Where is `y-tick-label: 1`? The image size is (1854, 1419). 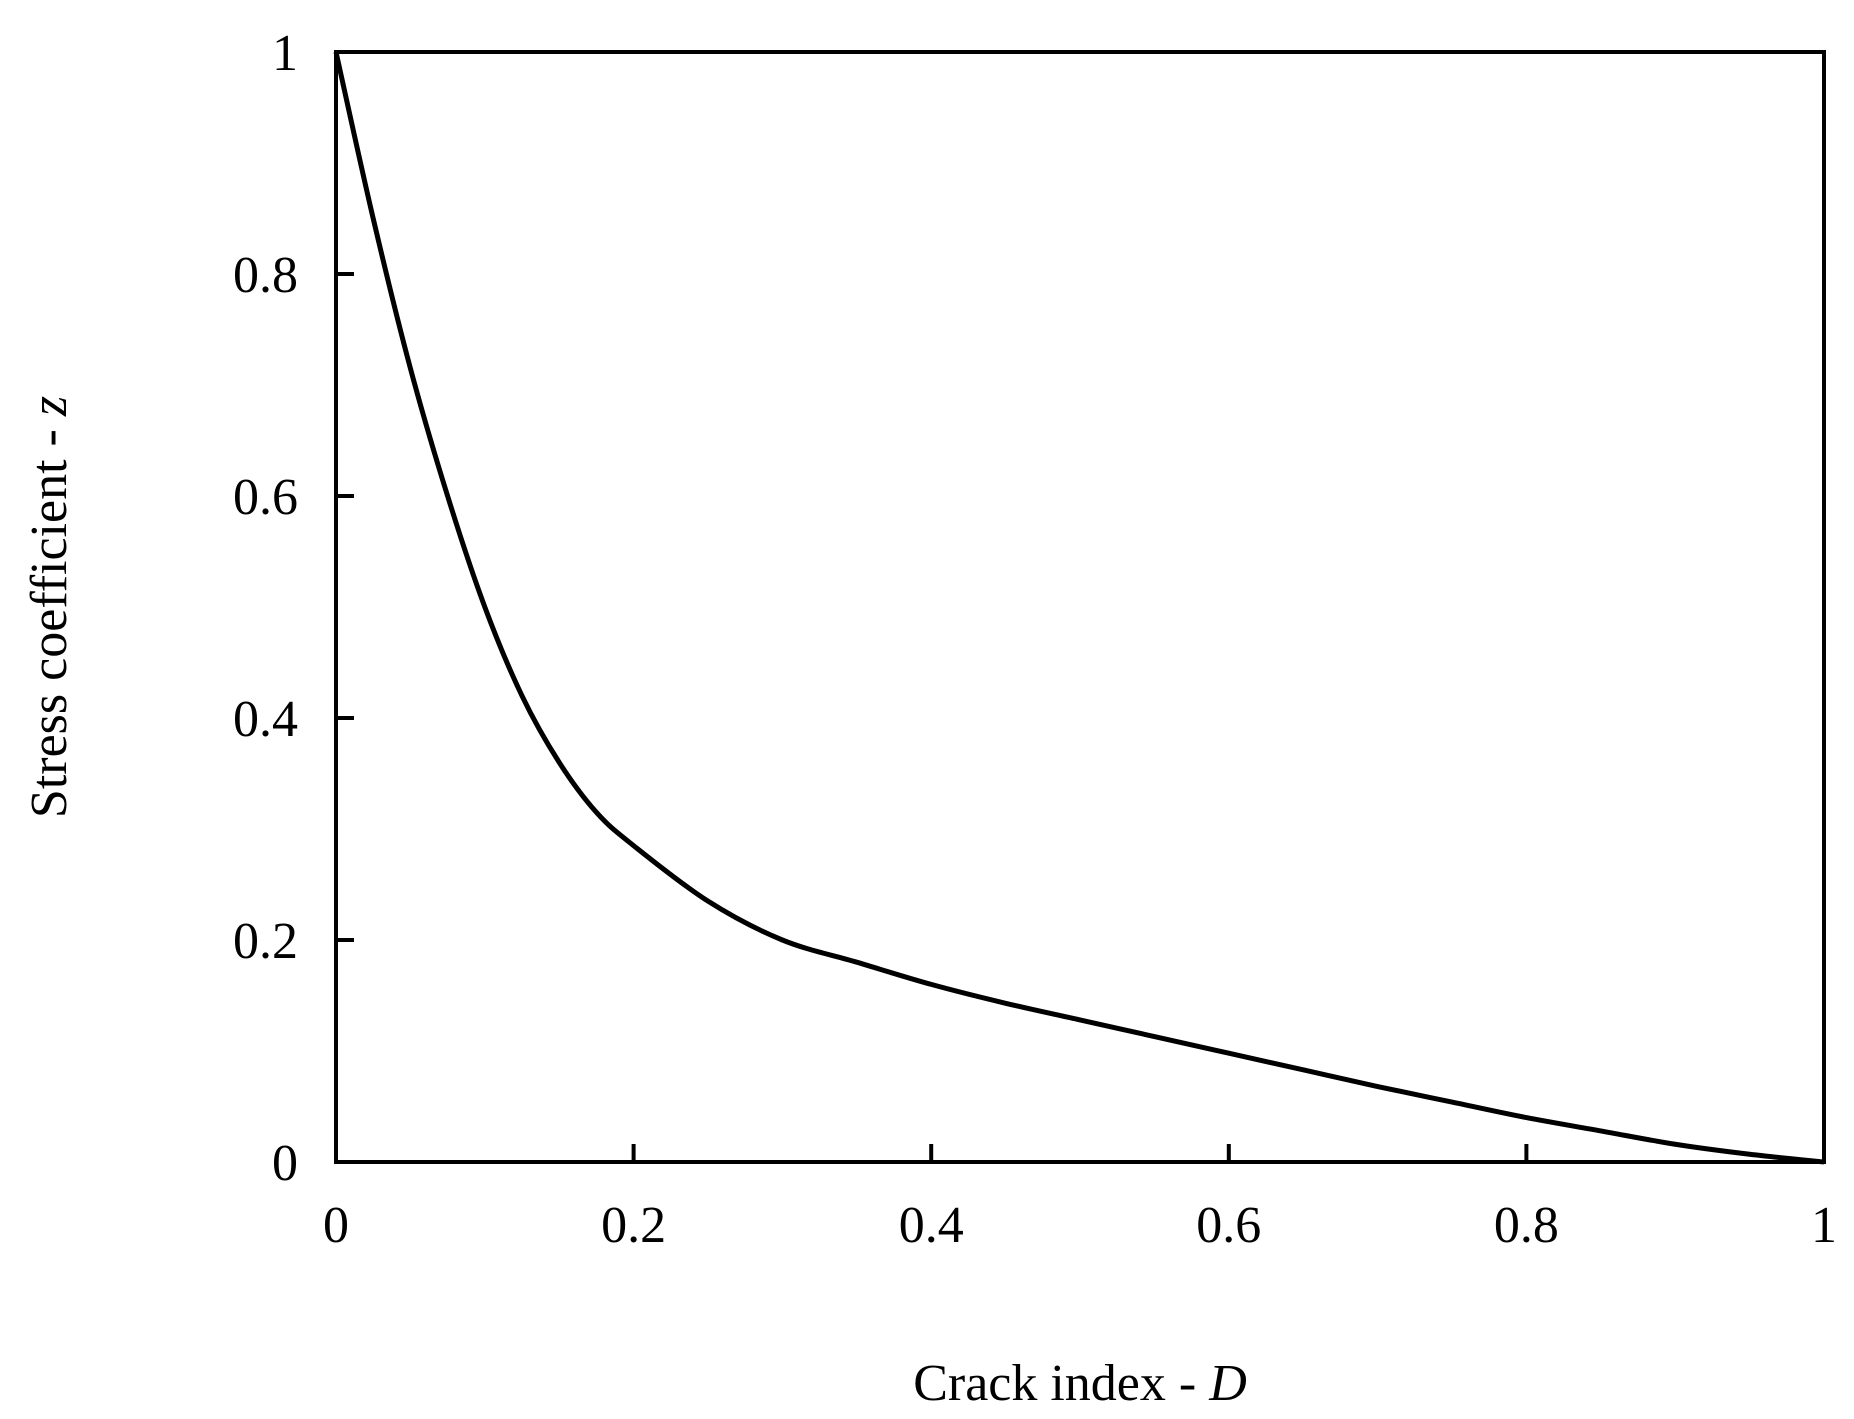 y-tick-label: 1 is located at coordinates (285, 53).